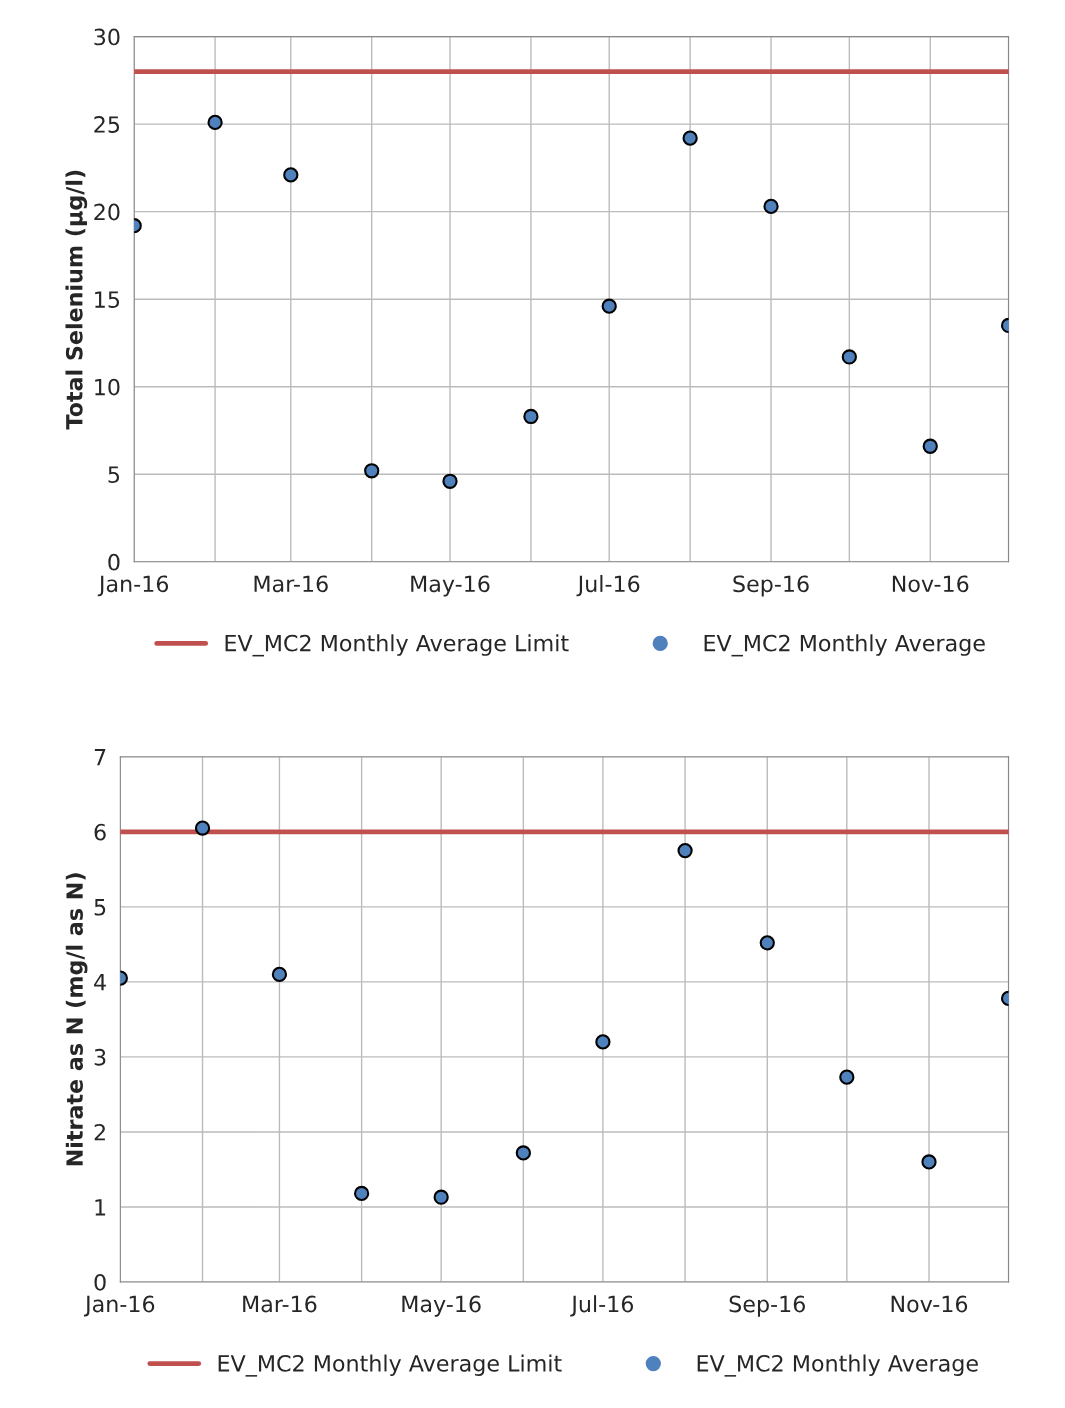  What do you see at coordinates (107, 387) in the screenshot?
I see `y-tick-label: 10` at bounding box center [107, 387].